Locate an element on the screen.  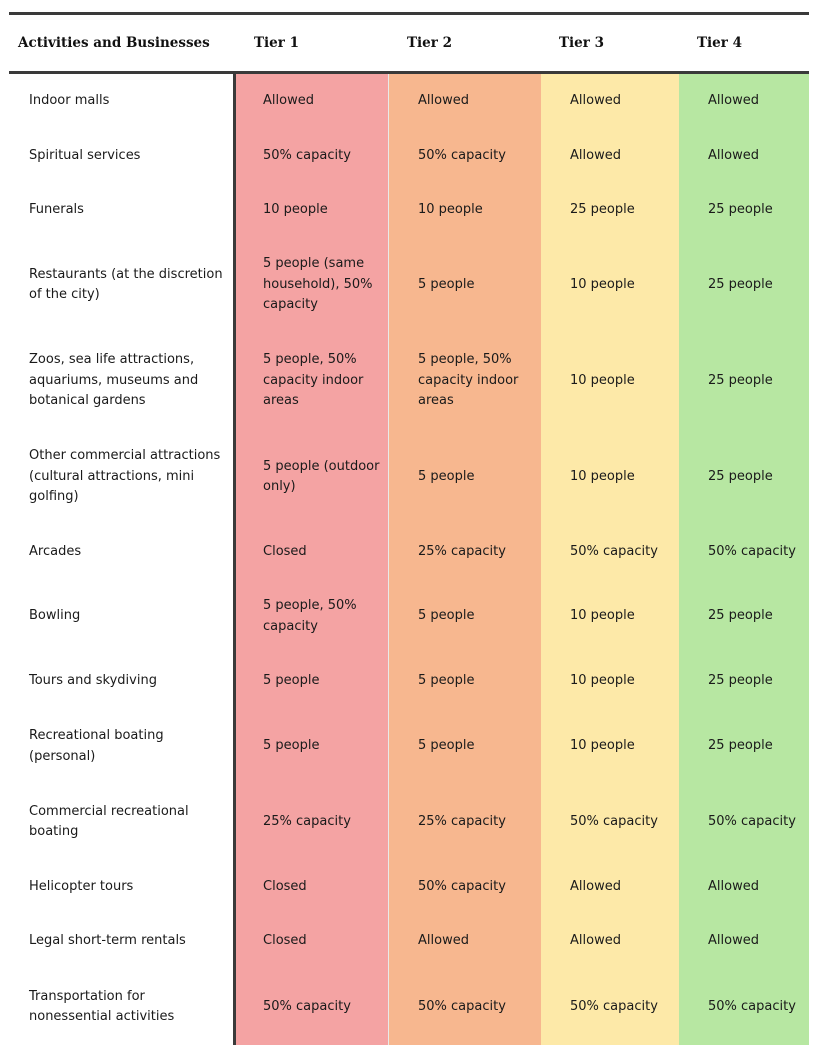
header-tier-3: Tier 3 is located at coordinates (581, 43).